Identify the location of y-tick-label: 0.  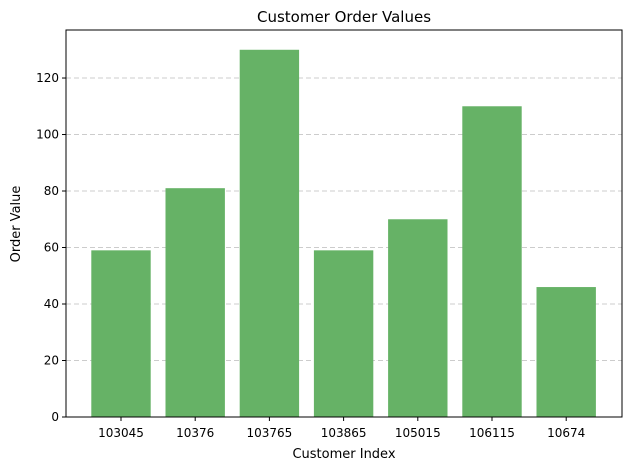
(55, 417).